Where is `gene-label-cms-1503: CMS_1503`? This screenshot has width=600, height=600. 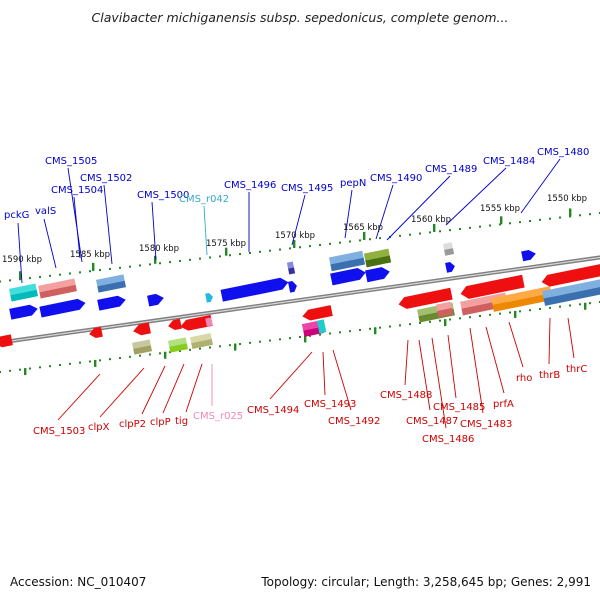
gene-label-cms-1503: CMS_1503 is located at coordinates (59, 431).